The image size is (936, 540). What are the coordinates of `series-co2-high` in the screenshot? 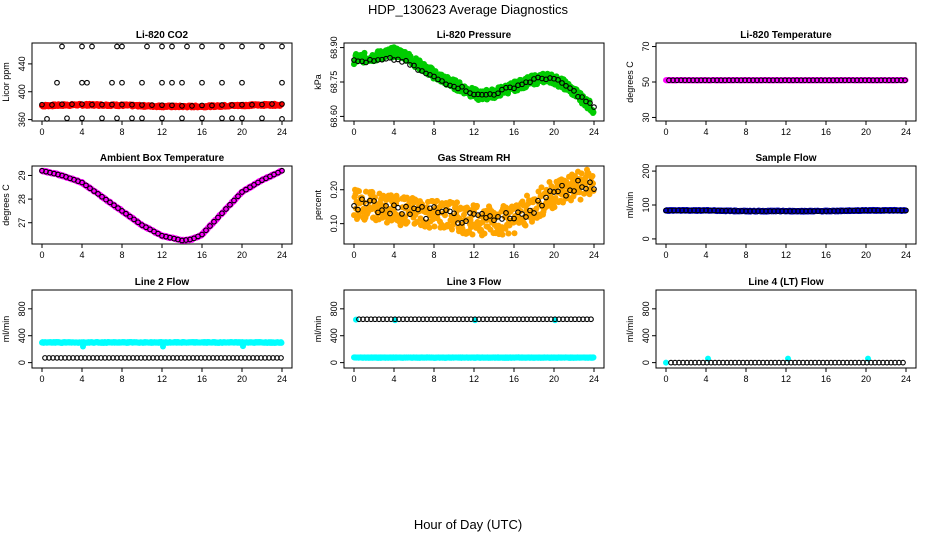 It's located at (172, 46).